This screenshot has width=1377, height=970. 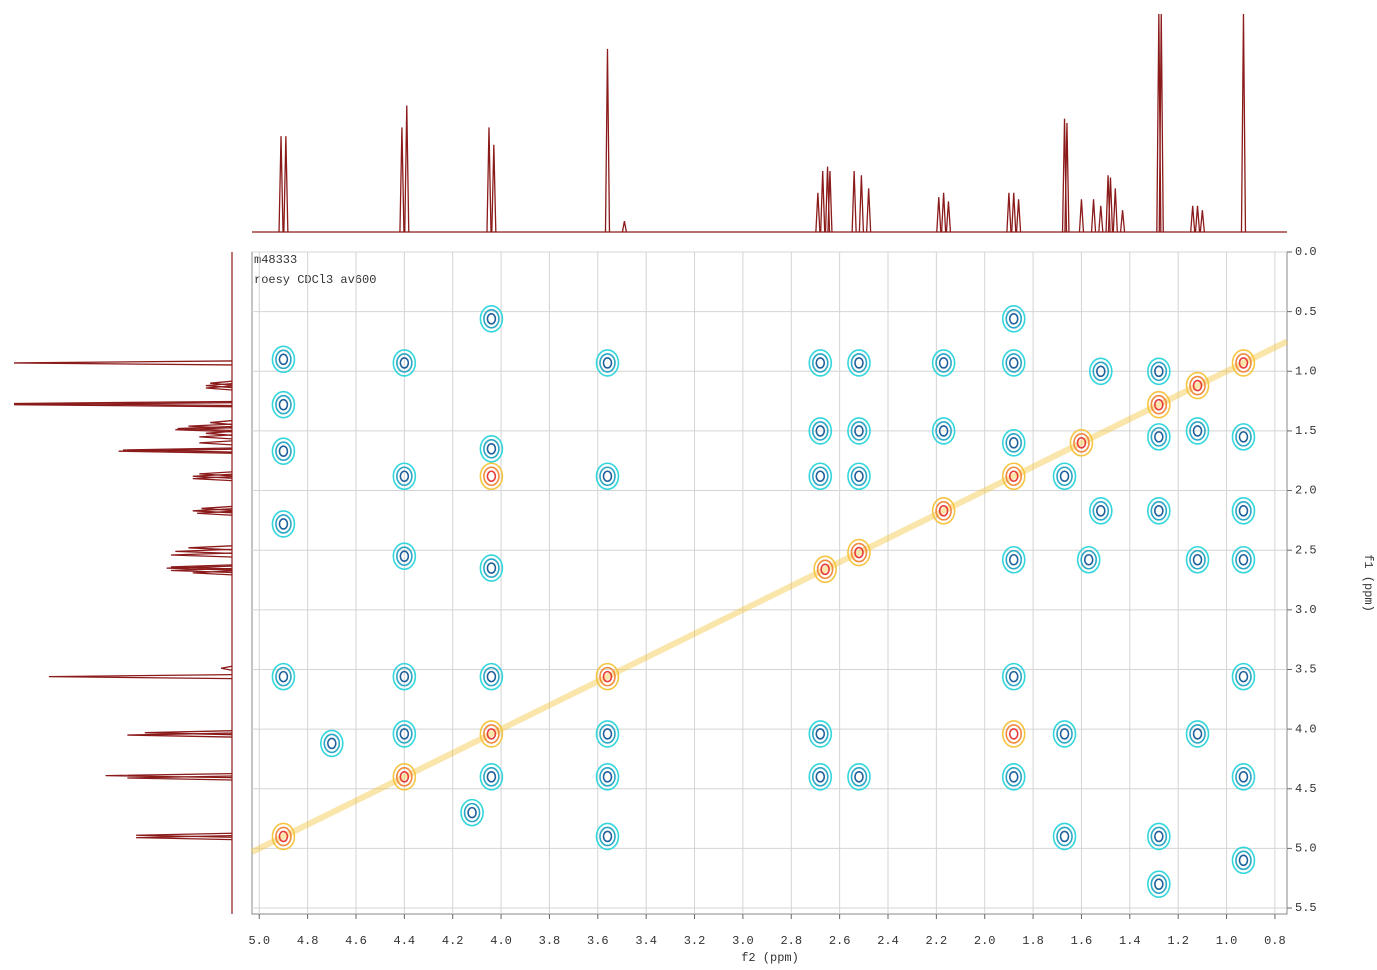 I want to click on y-tick-label: 0.5, so click(x=1306, y=312).